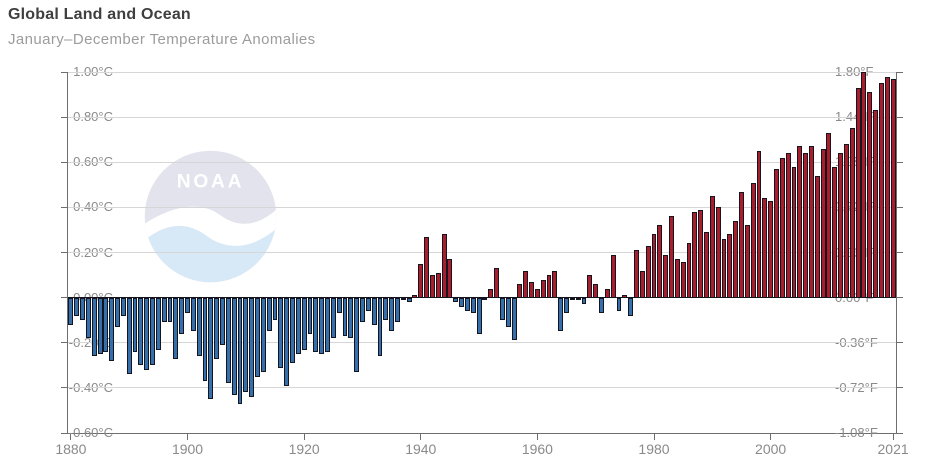 The width and height of the screenshot is (948, 465). I want to click on noaa-logo-text: NOAA, so click(210, 182).